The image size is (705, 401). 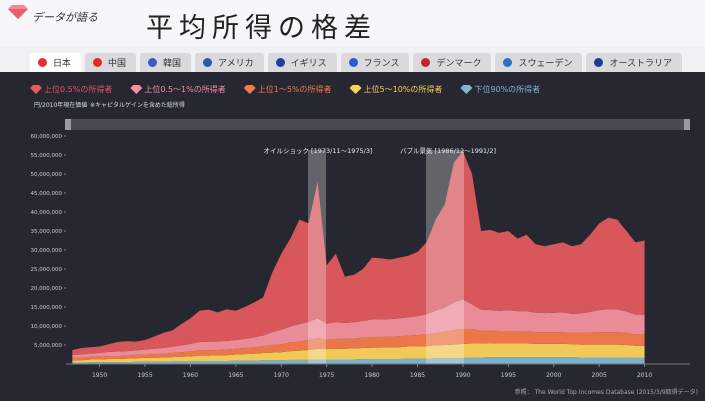 I want to click on tab-bar: 日本 中国 韓国 アメリカ イギリス フランス デンマーク スウェーデン オーストラリア, so click(x=356, y=63).